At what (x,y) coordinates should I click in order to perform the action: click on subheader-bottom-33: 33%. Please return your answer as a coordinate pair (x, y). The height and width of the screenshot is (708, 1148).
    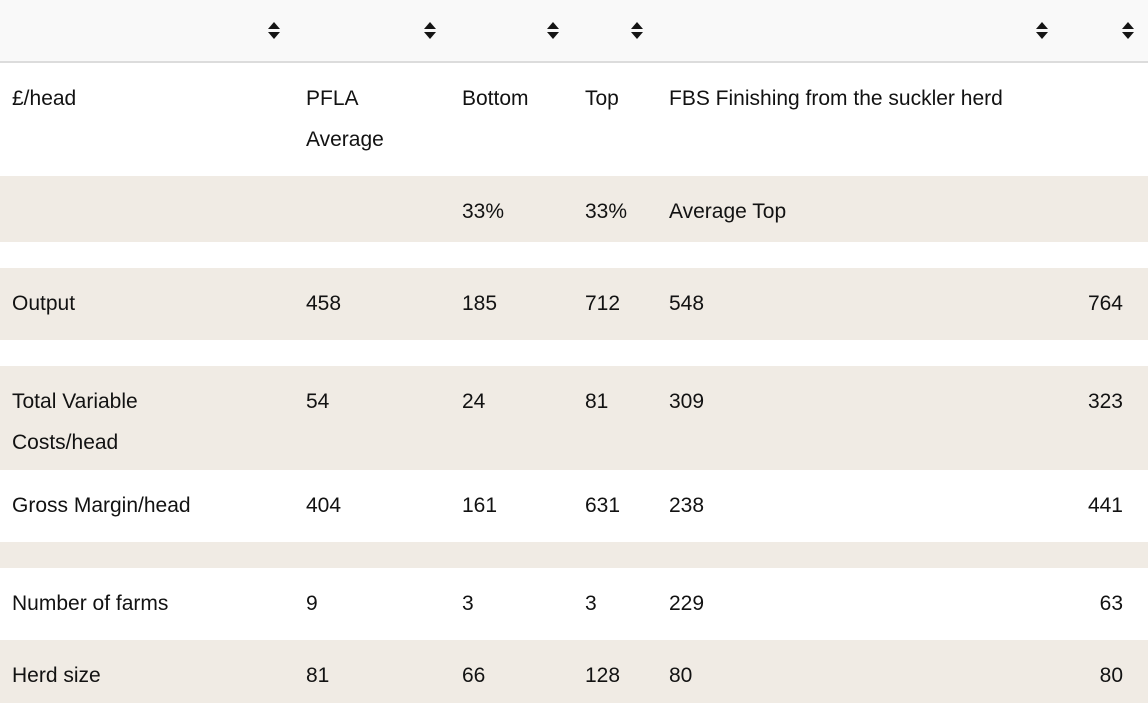
    Looking at the image, I should click on (483, 211).